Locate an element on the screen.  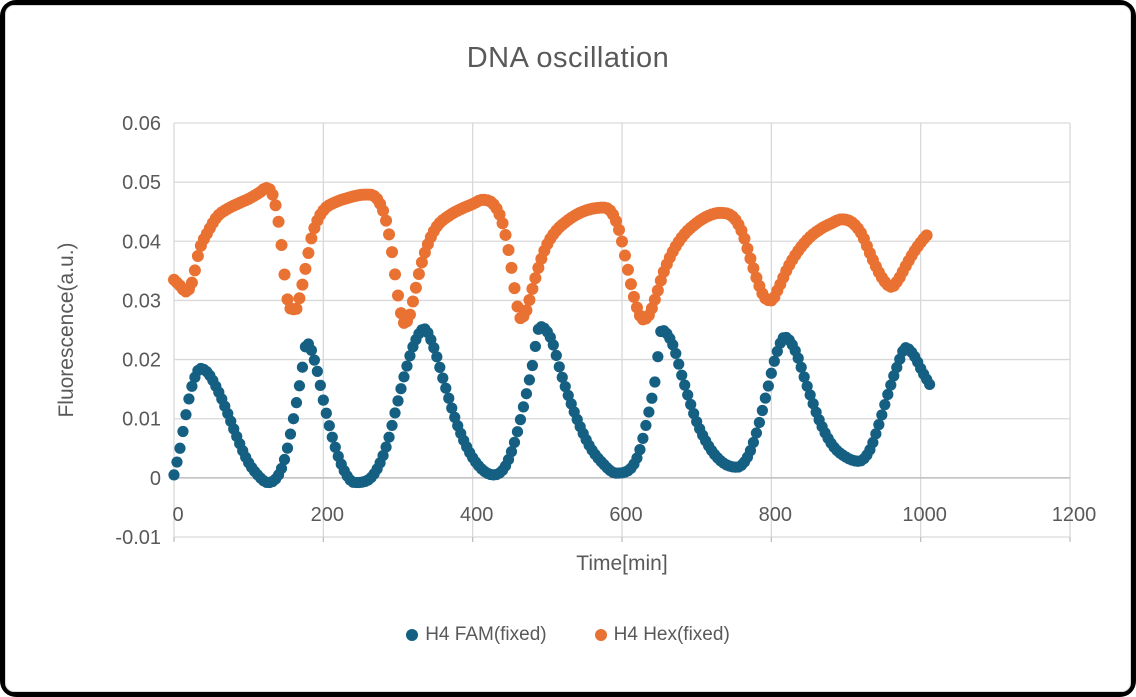
x-tick-label: 200 is located at coordinates (327, 515).